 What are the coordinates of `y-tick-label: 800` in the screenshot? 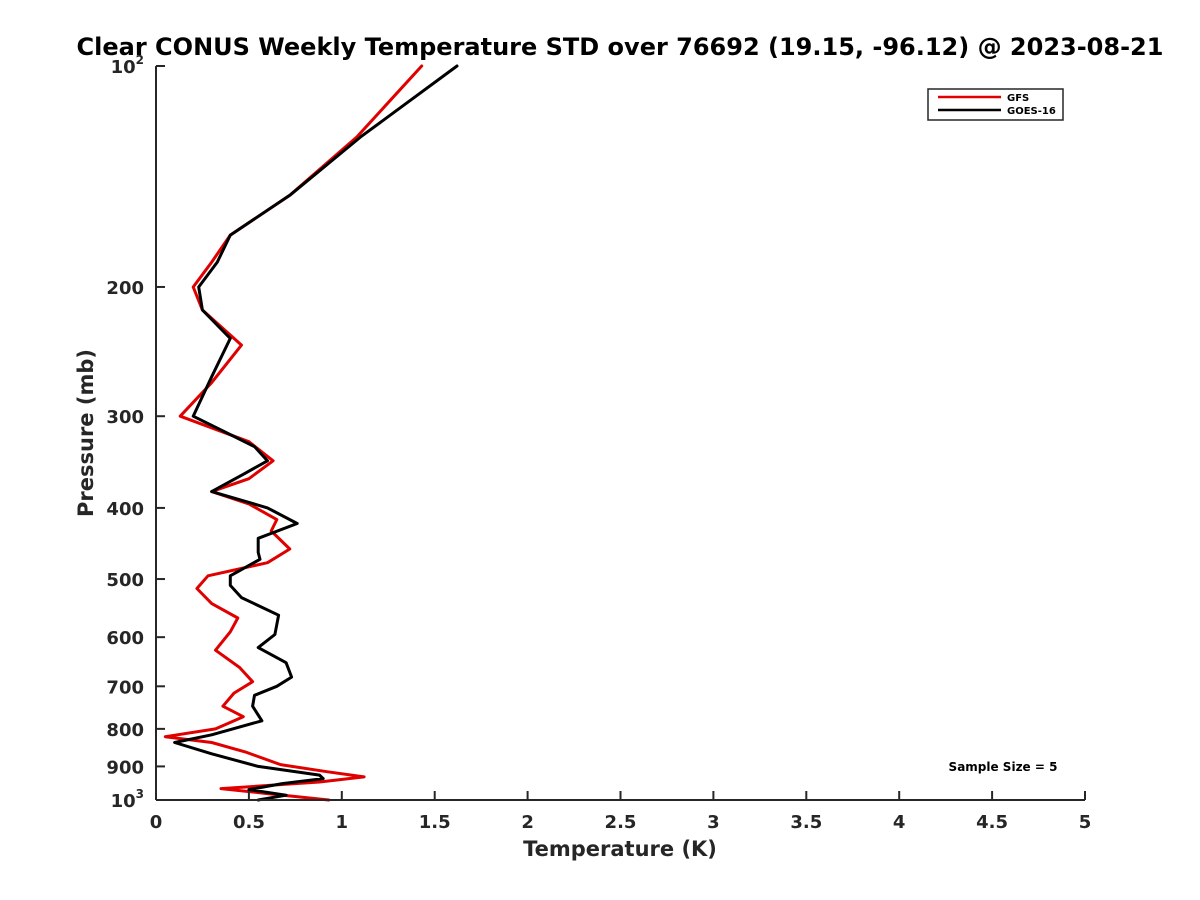 It's located at (125, 730).